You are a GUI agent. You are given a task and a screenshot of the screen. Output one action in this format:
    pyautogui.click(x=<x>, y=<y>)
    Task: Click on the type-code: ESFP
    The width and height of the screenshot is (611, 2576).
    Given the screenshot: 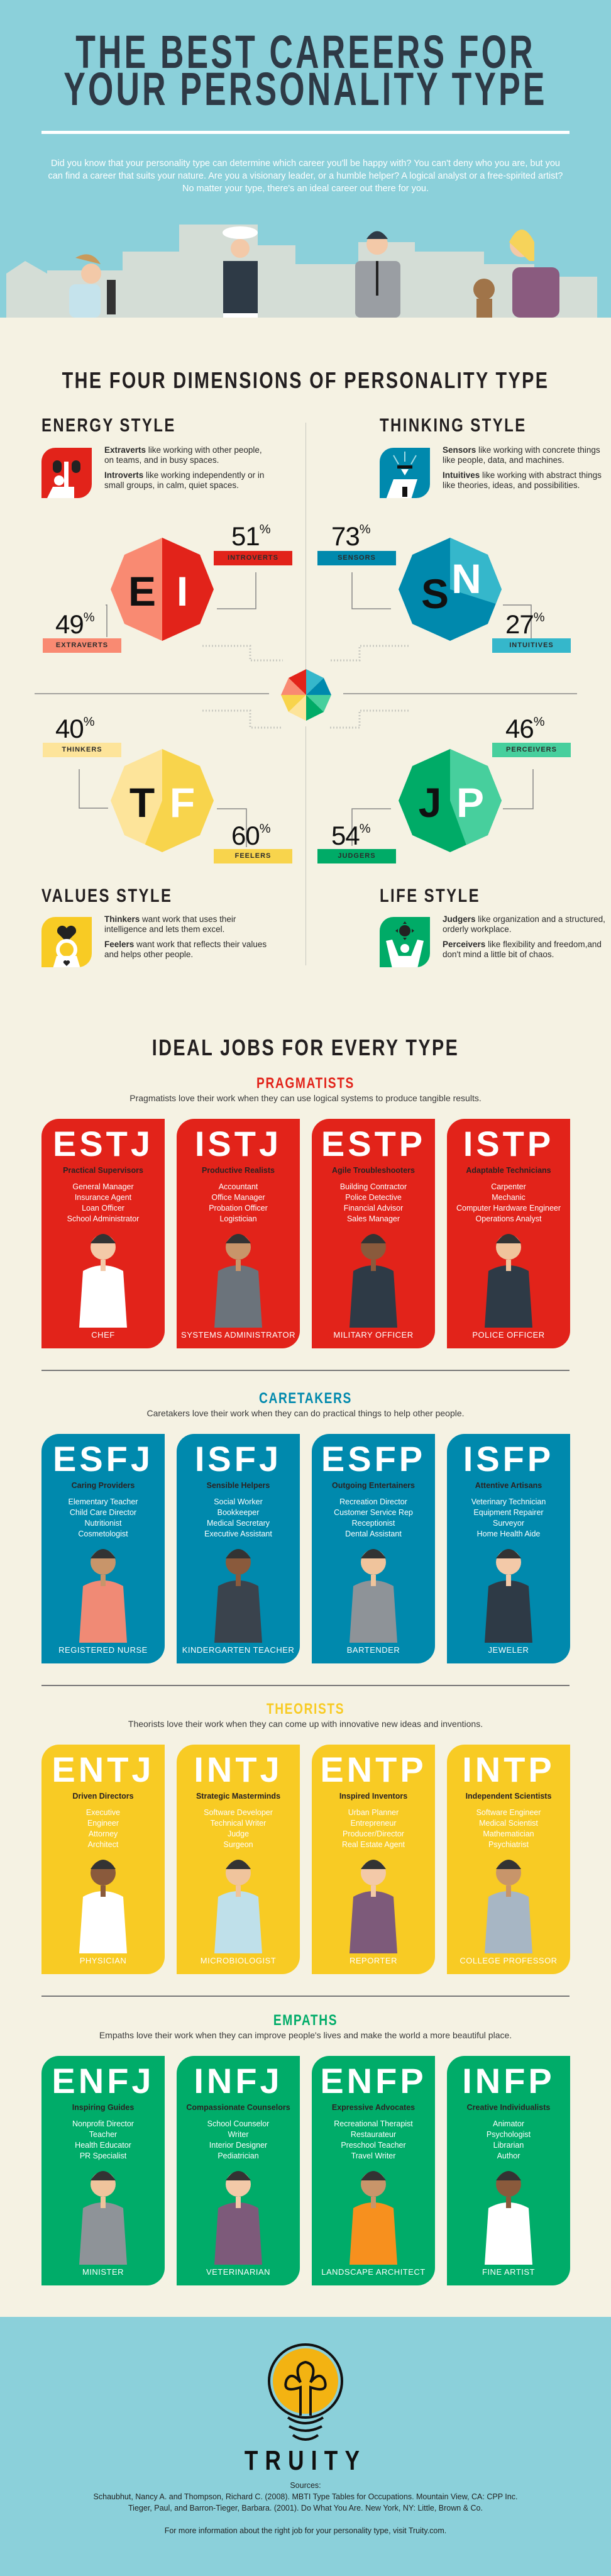 What is the action you would take?
    pyautogui.click(x=374, y=1459)
    